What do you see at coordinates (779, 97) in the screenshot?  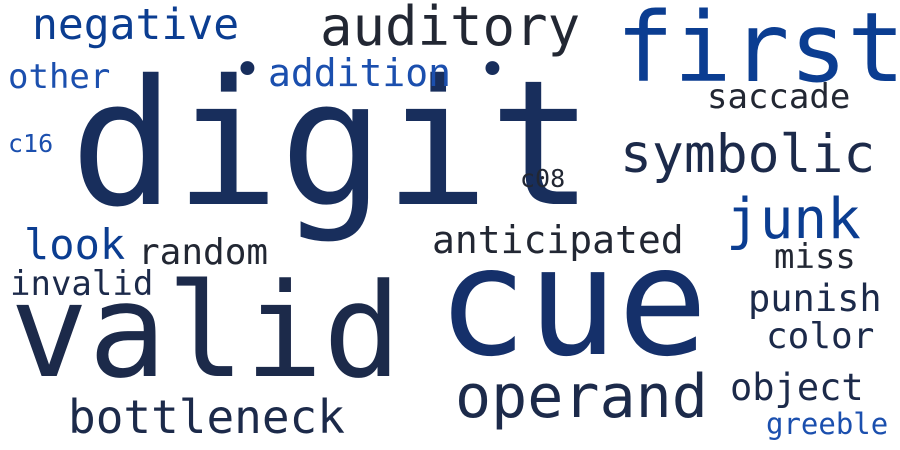 I see `word-saccade: saccade` at bounding box center [779, 97].